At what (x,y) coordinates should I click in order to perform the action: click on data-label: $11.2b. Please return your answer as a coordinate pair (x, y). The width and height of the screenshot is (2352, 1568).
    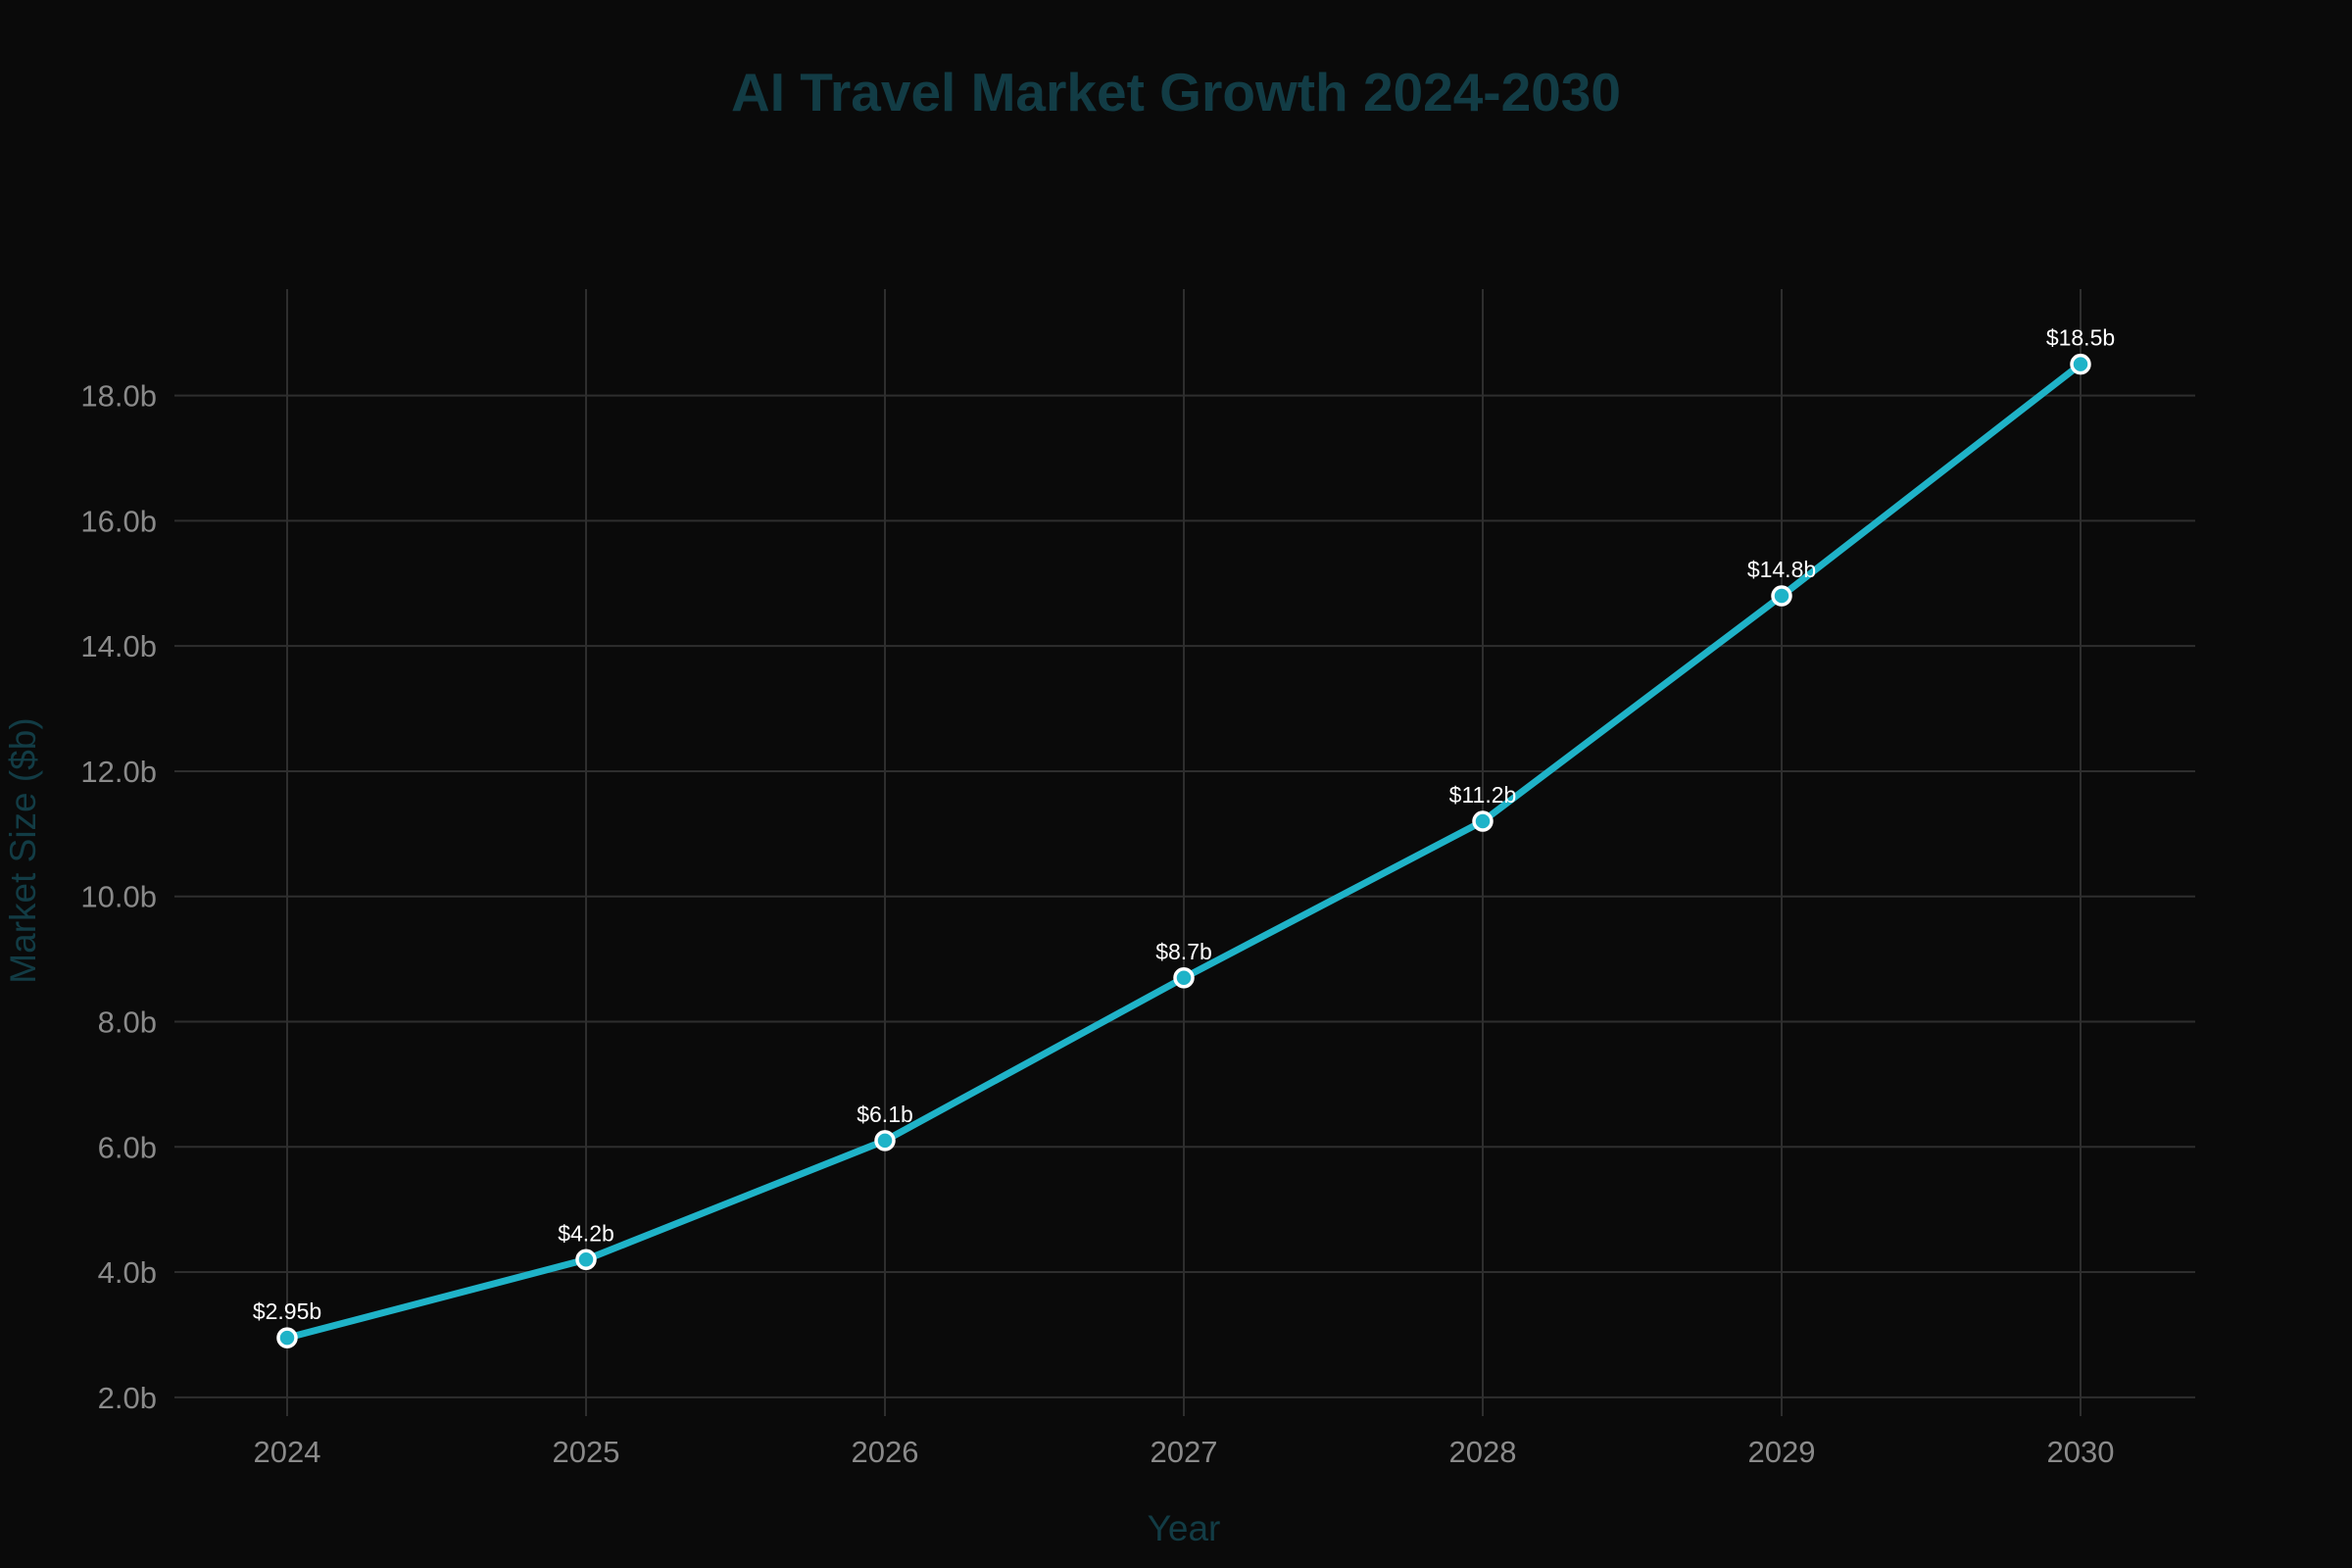
    Looking at the image, I should click on (1483, 795).